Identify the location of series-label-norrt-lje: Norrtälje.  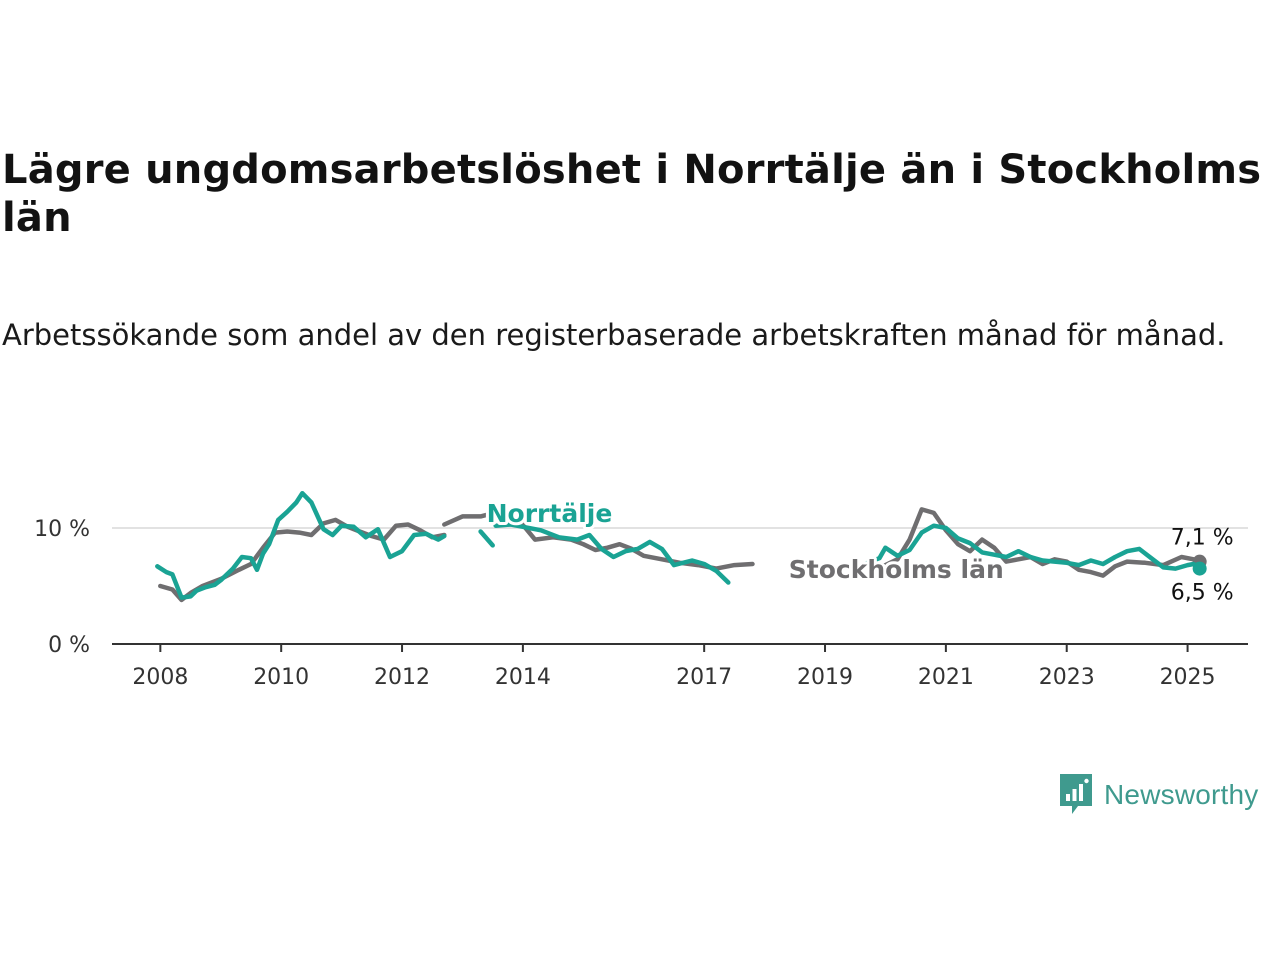
(550, 513).